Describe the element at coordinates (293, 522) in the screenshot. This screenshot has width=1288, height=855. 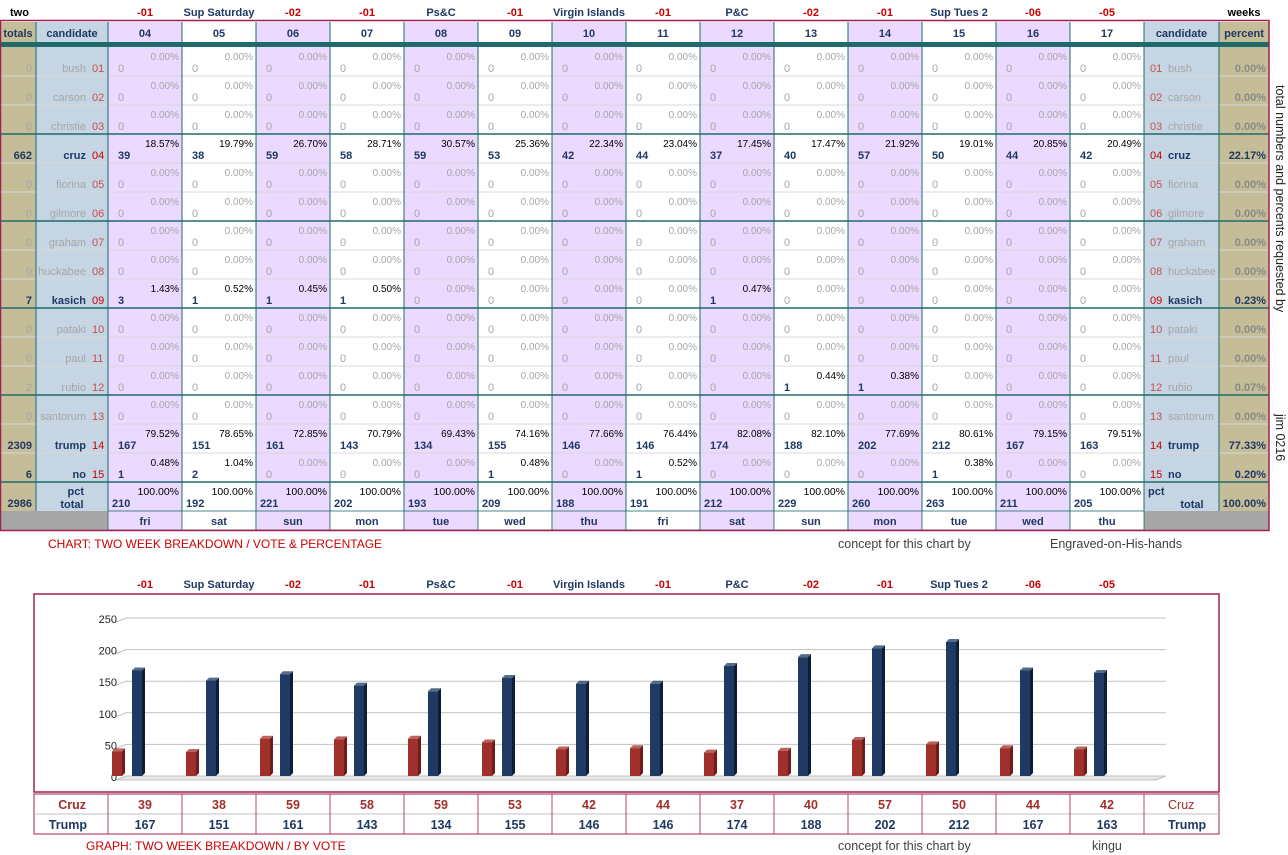
I see `day-label: sun` at that location.